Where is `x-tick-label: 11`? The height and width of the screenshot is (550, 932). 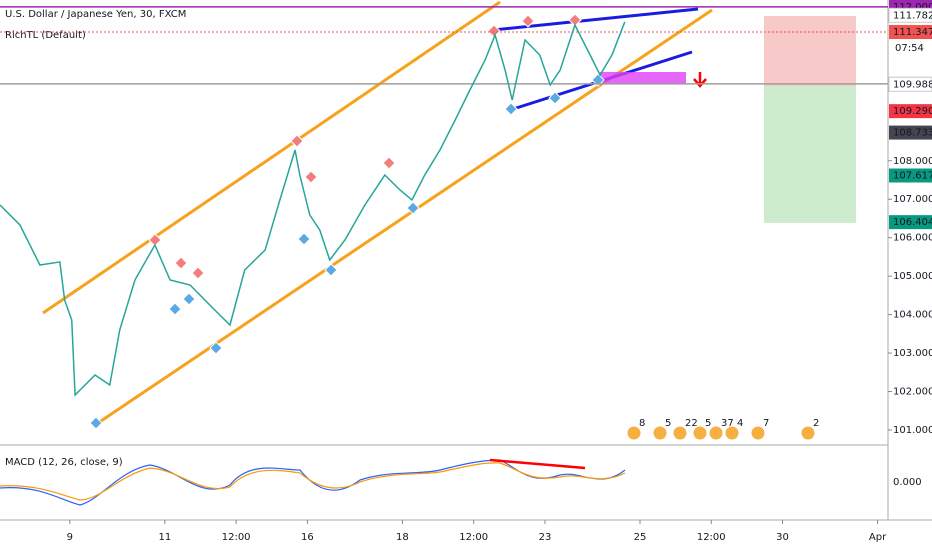
x-tick-label: 11 is located at coordinates (164, 537).